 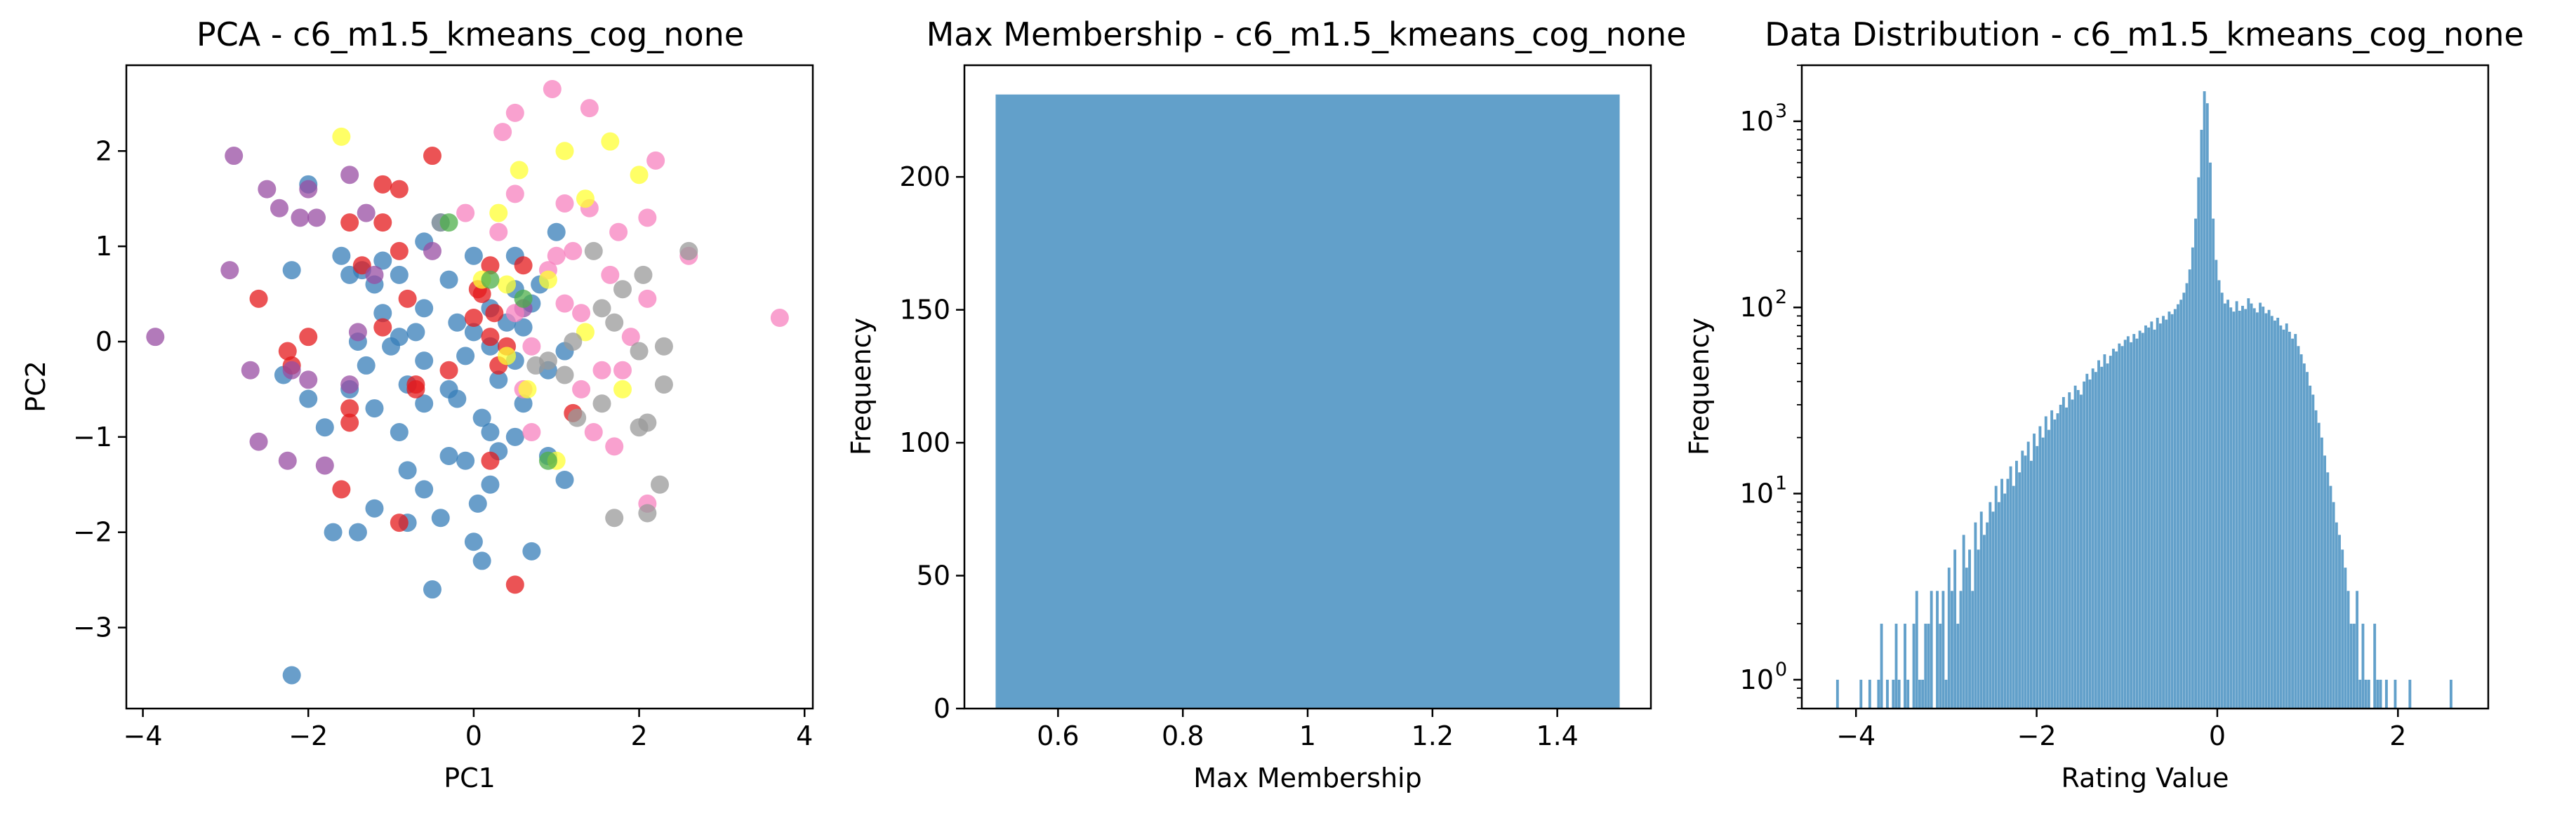 What do you see at coordinates (93, 533) in the screenshot?
I see `y-tick-label: −2` at bounding box center [93, 533].